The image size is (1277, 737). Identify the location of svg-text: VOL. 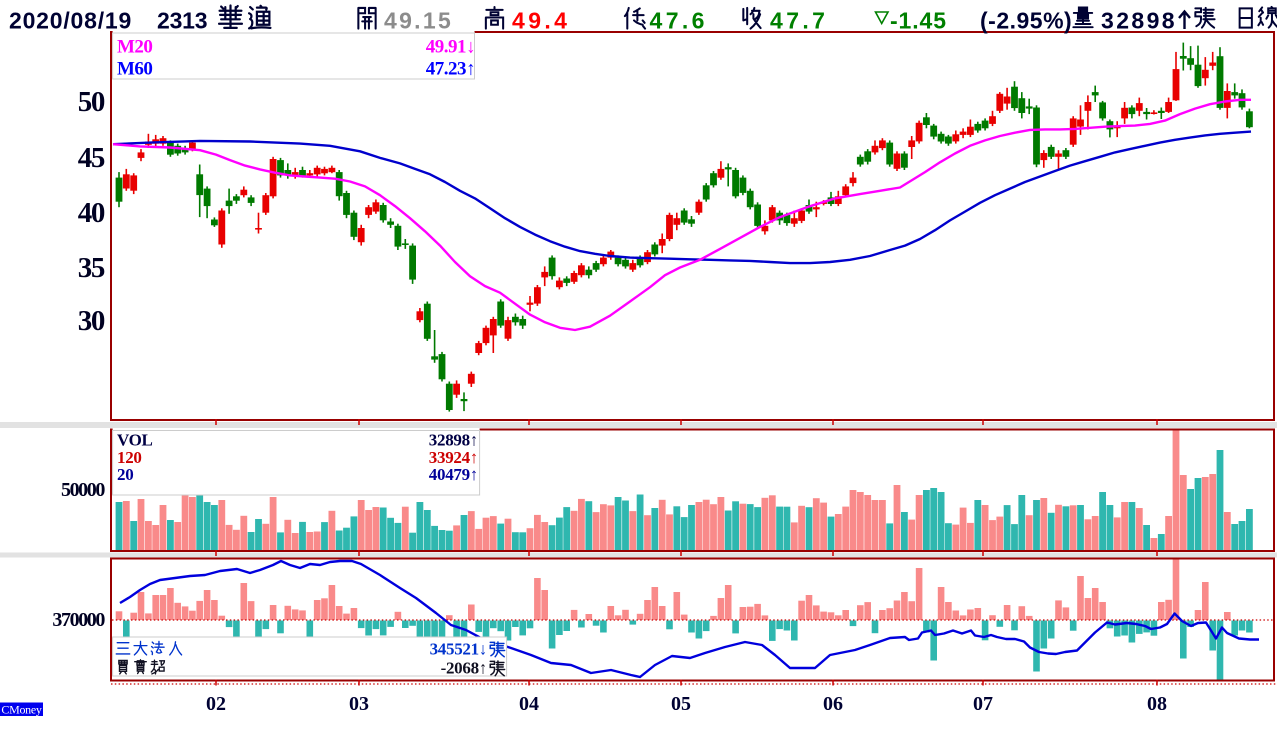
(135, 440).